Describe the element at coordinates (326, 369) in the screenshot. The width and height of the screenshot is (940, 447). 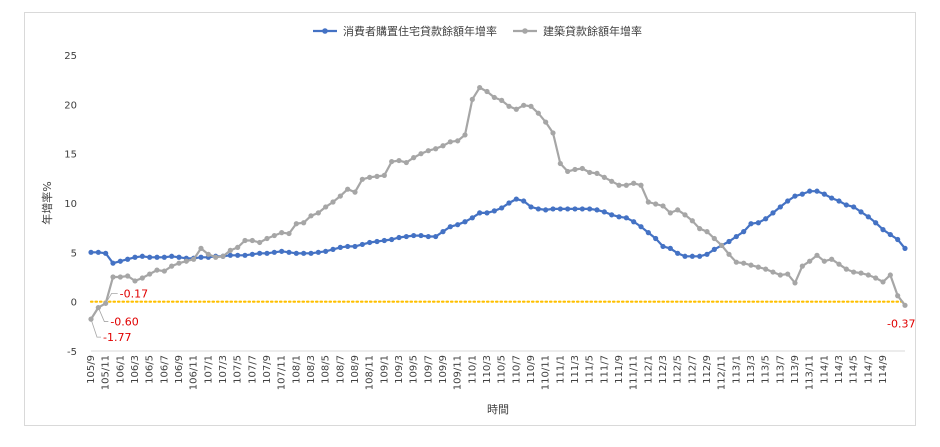
I see `x-tick-label: 108/5` at that location.